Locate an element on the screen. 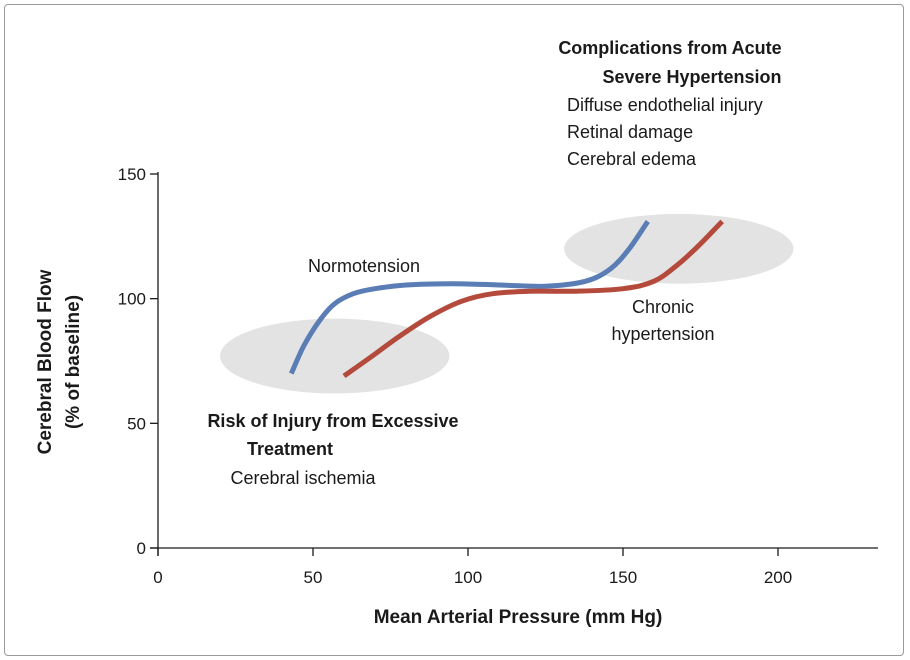  series-line-normotension is located at coordinates (469, 297).